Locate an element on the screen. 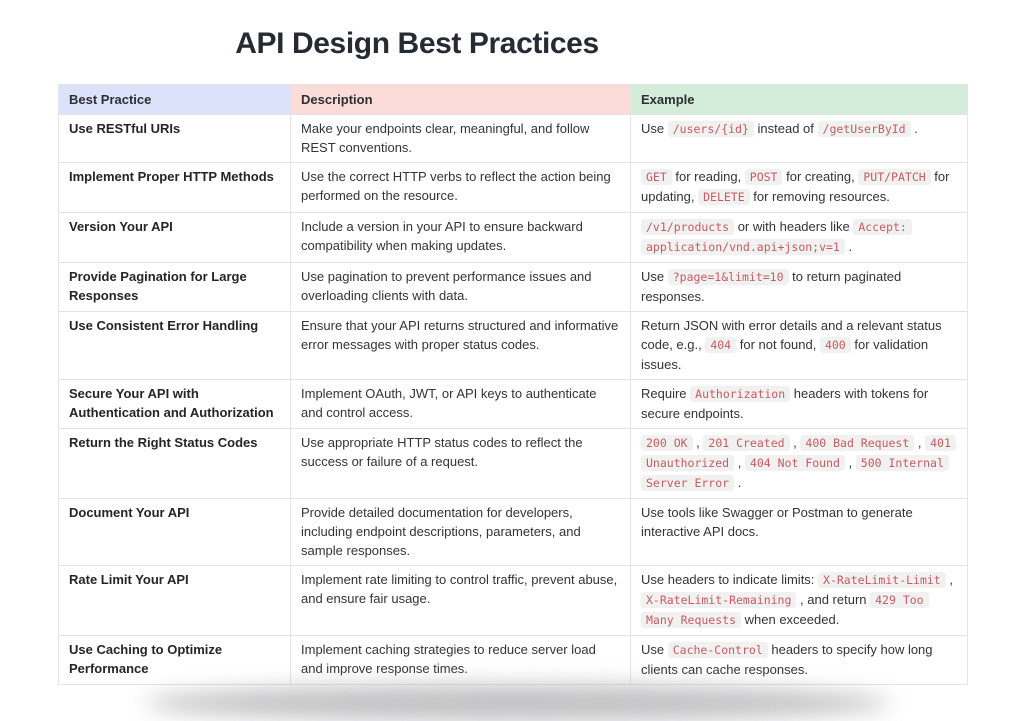  code-chip: PUT/PATCH is located at coordinates (894, 177).